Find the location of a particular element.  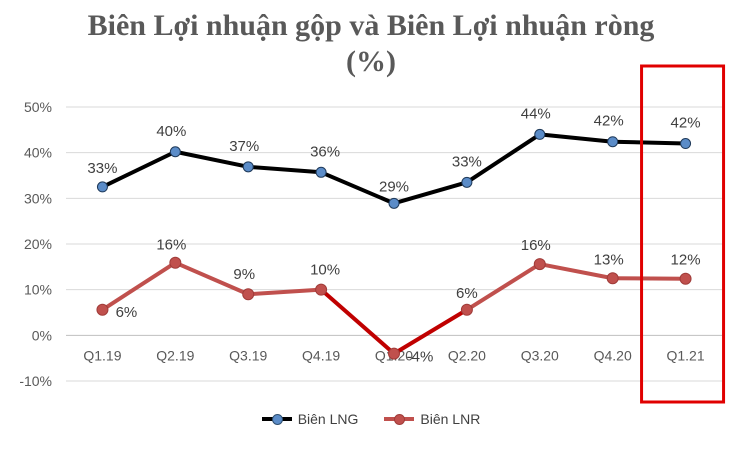

x-tick-label: Q3.19 is located at coordinates (248, 355).